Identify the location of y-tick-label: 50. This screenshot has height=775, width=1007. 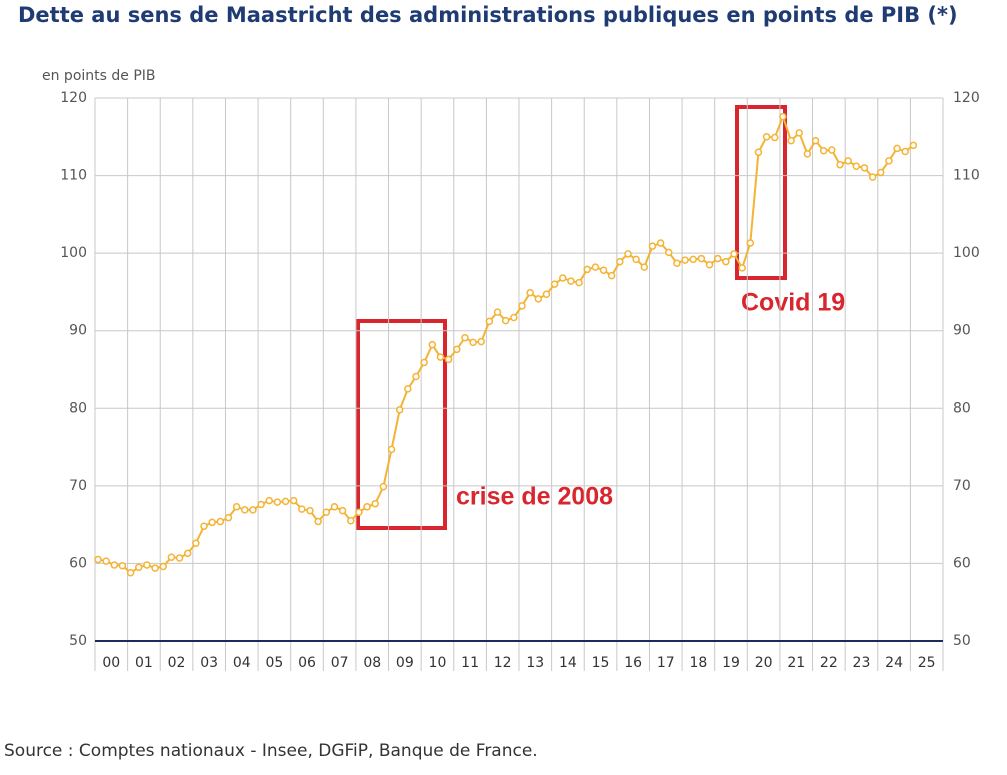
(78, 641).